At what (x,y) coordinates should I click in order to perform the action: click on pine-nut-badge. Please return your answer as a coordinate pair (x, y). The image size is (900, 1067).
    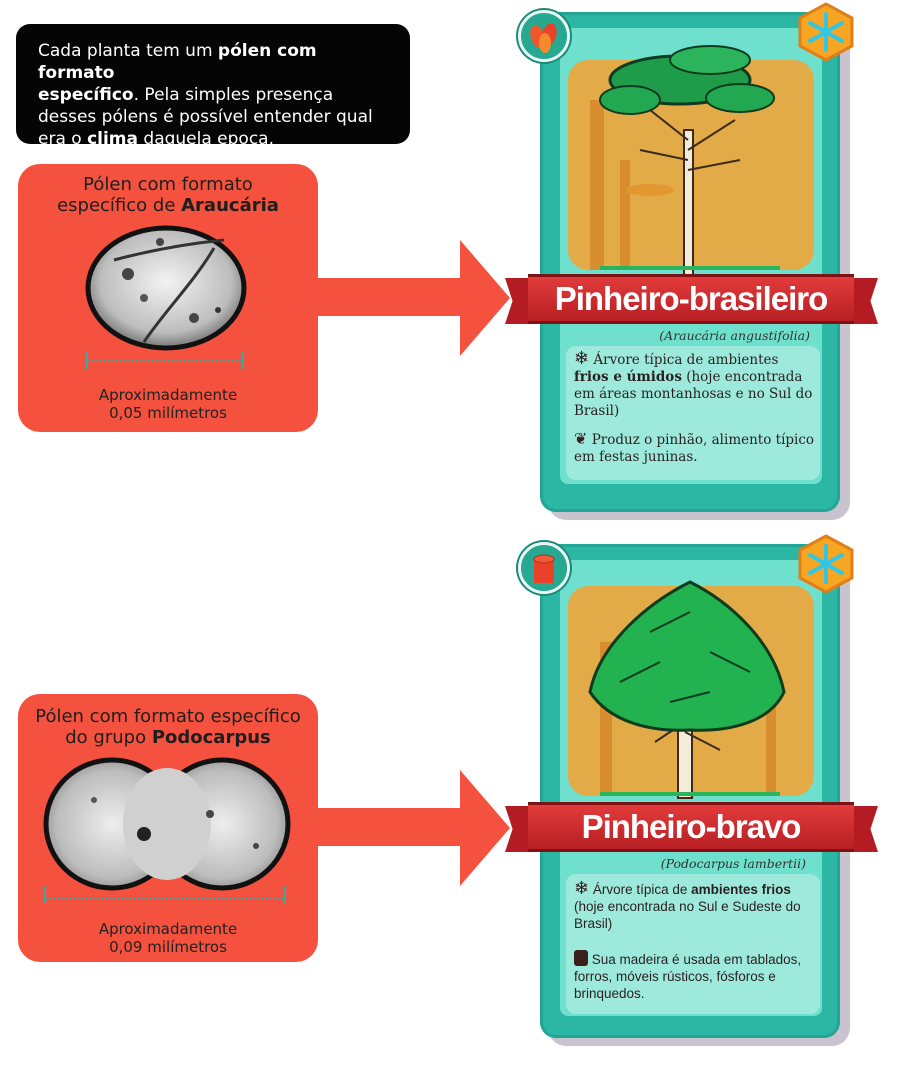
    Looking at the image, I should click on (544, 36).